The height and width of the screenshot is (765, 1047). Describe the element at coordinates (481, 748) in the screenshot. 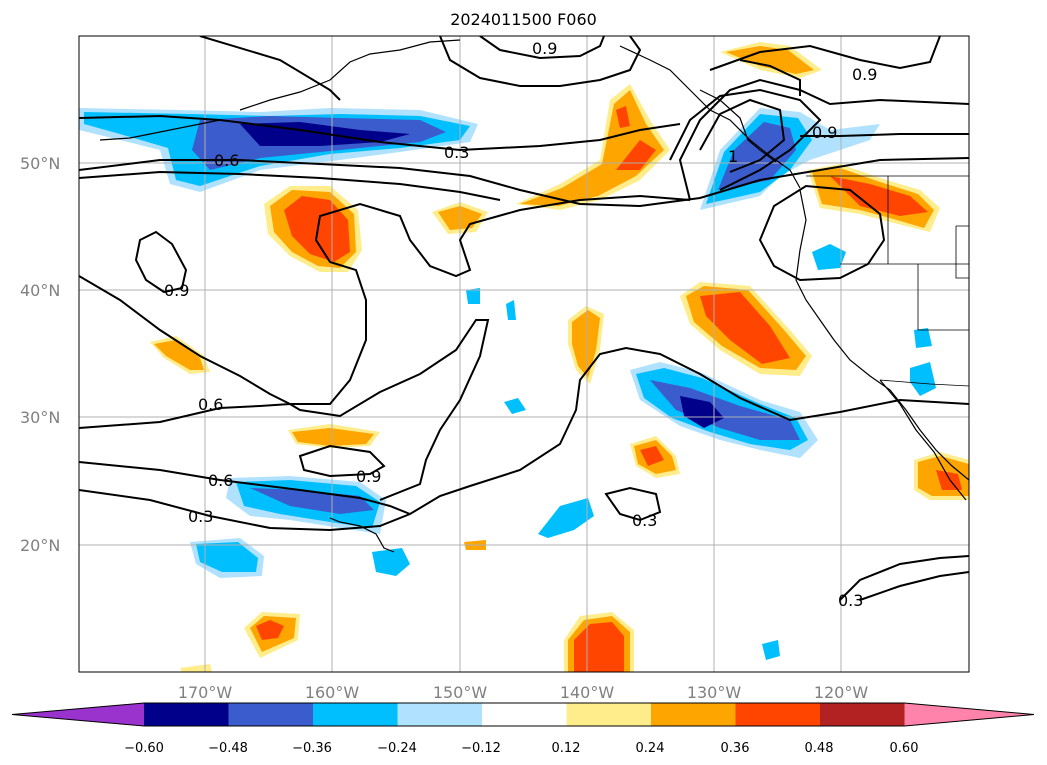

I see `colorbar-tick: −0.12` at that location.